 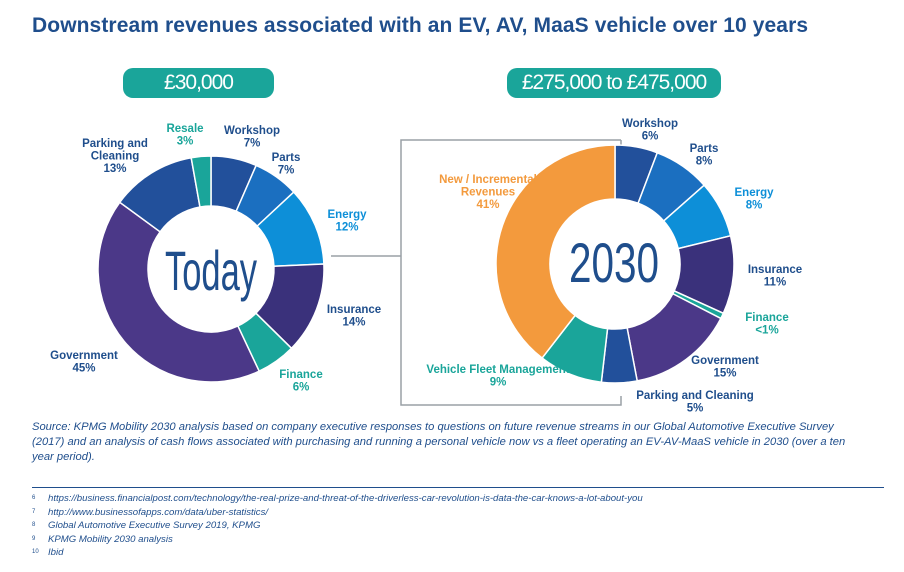 What do you see at coordinates (252, 137) in the screenshot?
I see `slice-label-workshop: Workshop 7%` at bounding box center [252, 137].